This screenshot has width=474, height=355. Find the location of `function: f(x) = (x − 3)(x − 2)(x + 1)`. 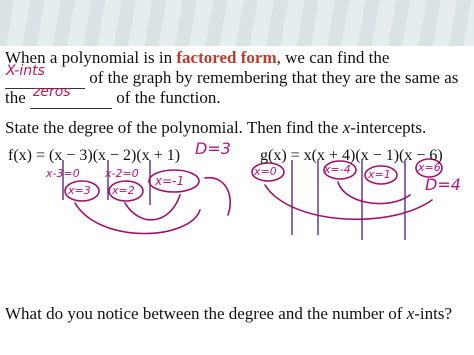

function: f(x) = (x − 3)(x − 2)(x + 1) is located at coordinates (94, 155).